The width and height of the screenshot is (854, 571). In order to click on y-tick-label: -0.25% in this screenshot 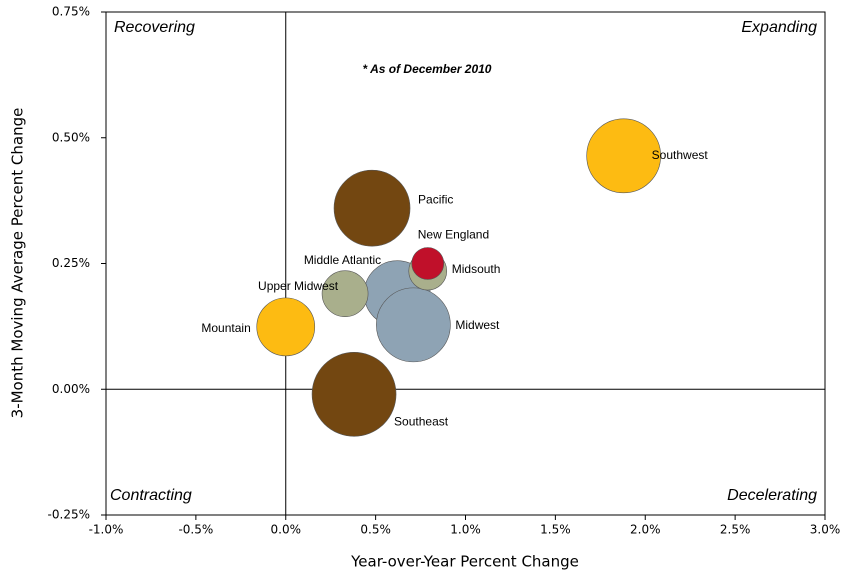, I will do `click(69, 515)`.